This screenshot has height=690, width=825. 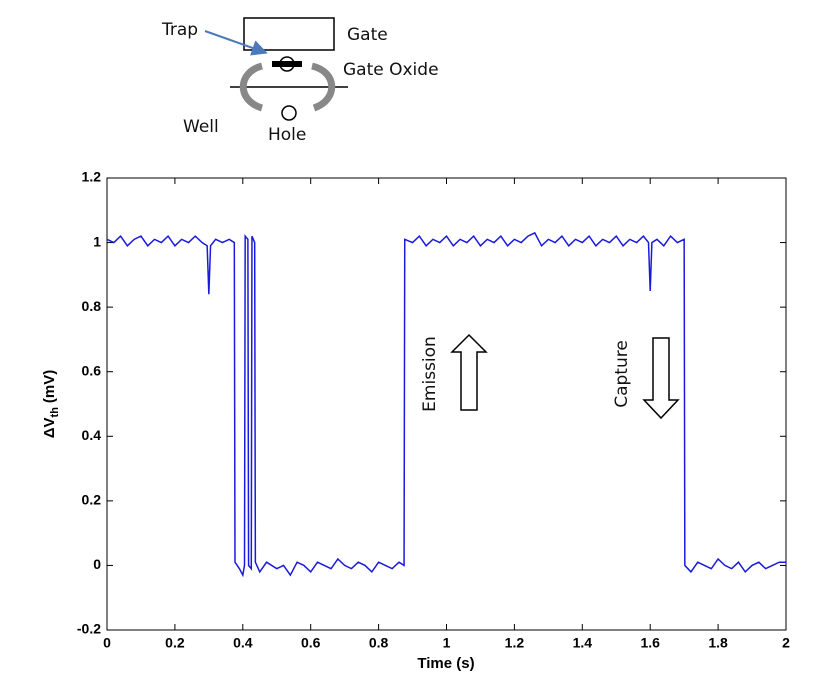 I want to click on x-tick-label: 2, so click(x=786, y=643).